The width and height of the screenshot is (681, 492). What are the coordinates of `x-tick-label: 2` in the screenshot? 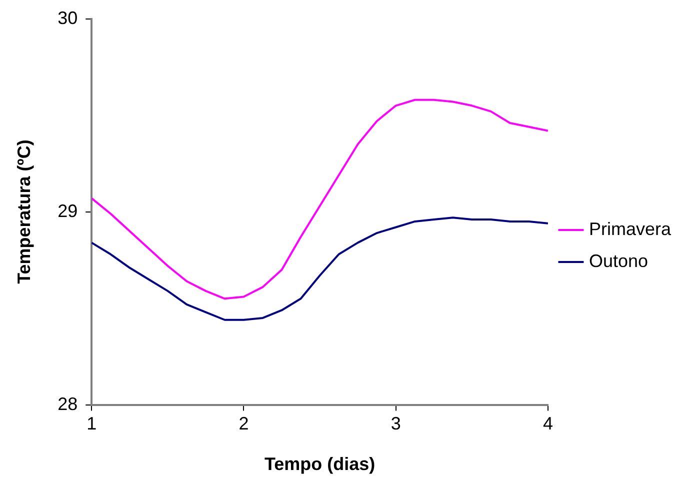 It's located at (243, 424).